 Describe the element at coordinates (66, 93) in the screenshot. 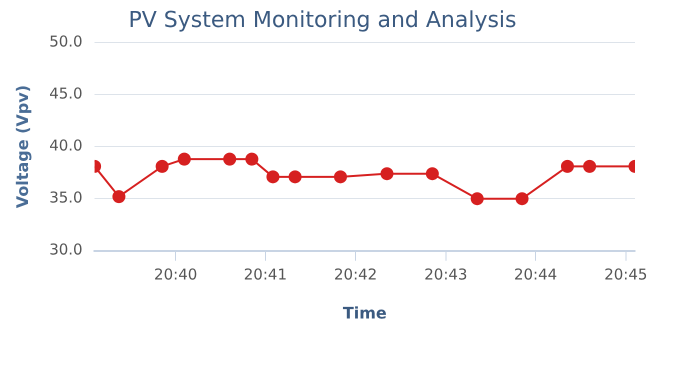

I see `y-tick-label: 45.0` at that location.